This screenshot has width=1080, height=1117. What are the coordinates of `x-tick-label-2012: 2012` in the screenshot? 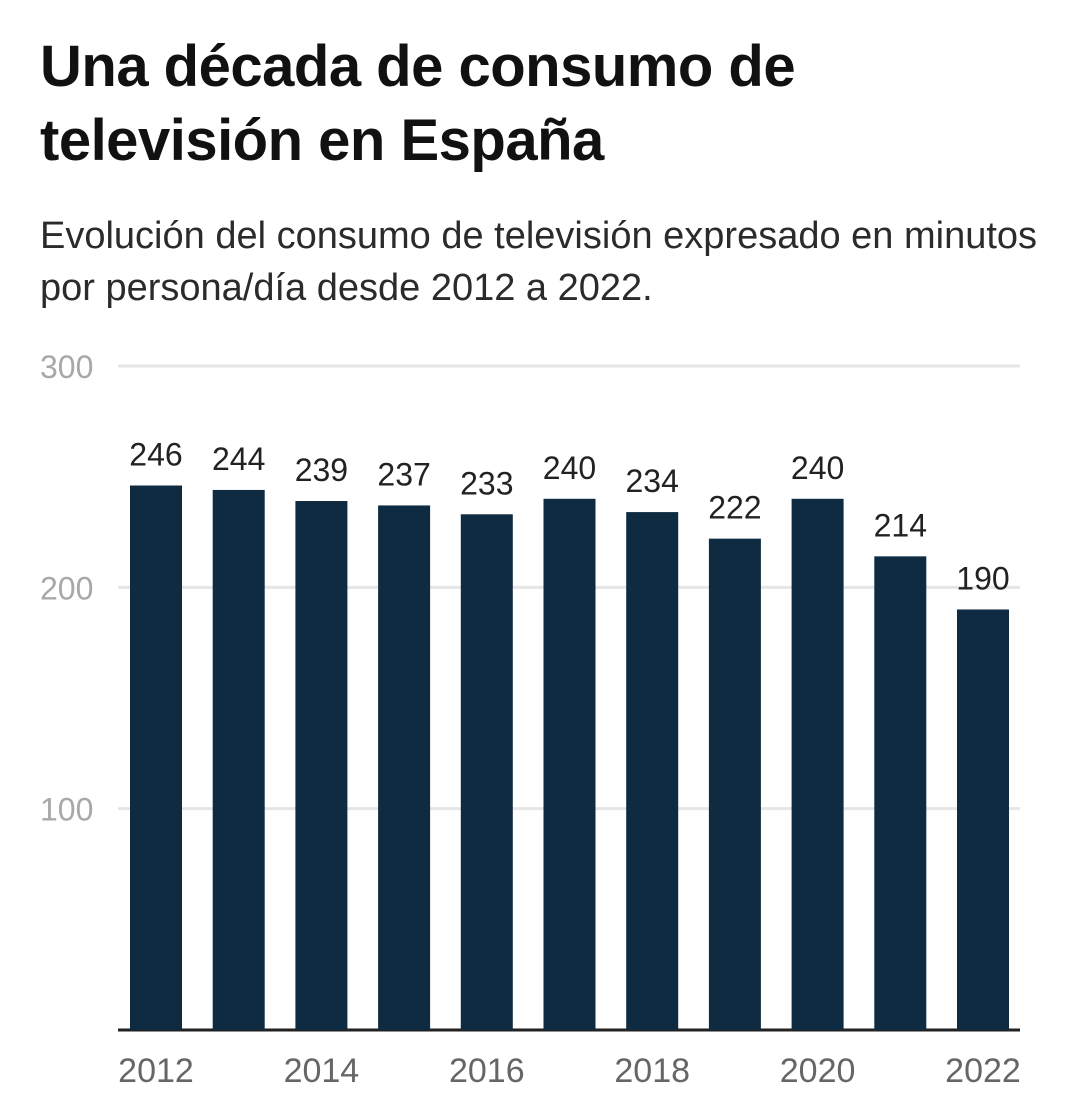 It's located at (156, 1071).